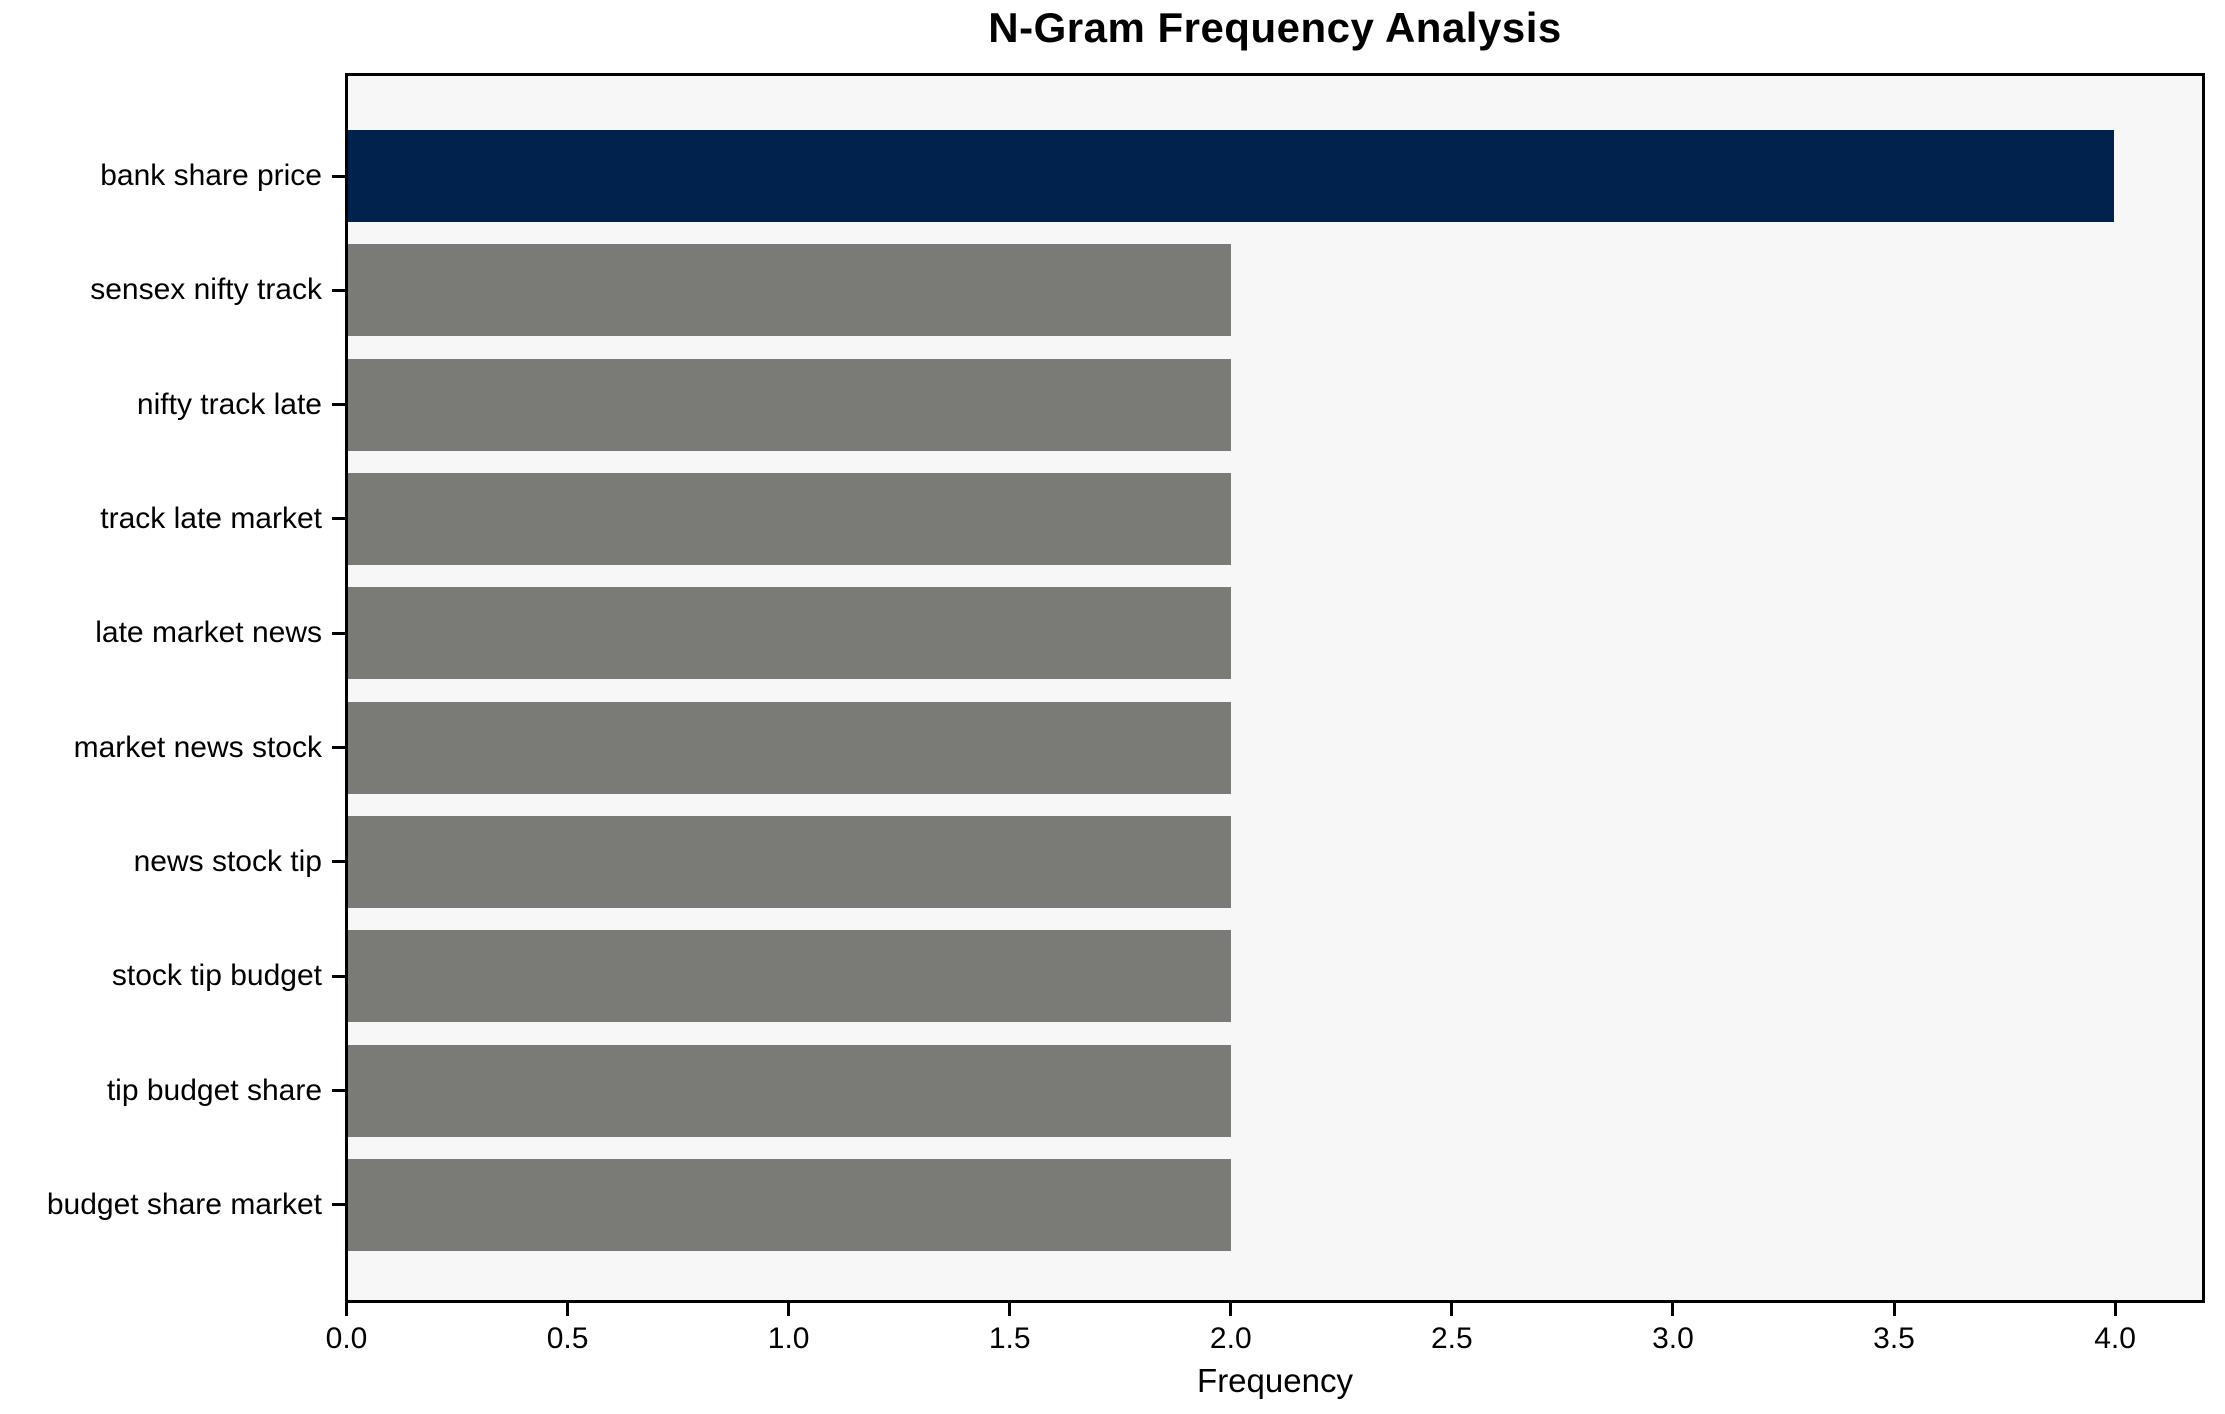 The image size is (2225, 1414). What do you see at coordinates (567, 1338) in the screenshot?
I see `x-tick-label-0.5: 0.5` at bounding box center [567, 1338].